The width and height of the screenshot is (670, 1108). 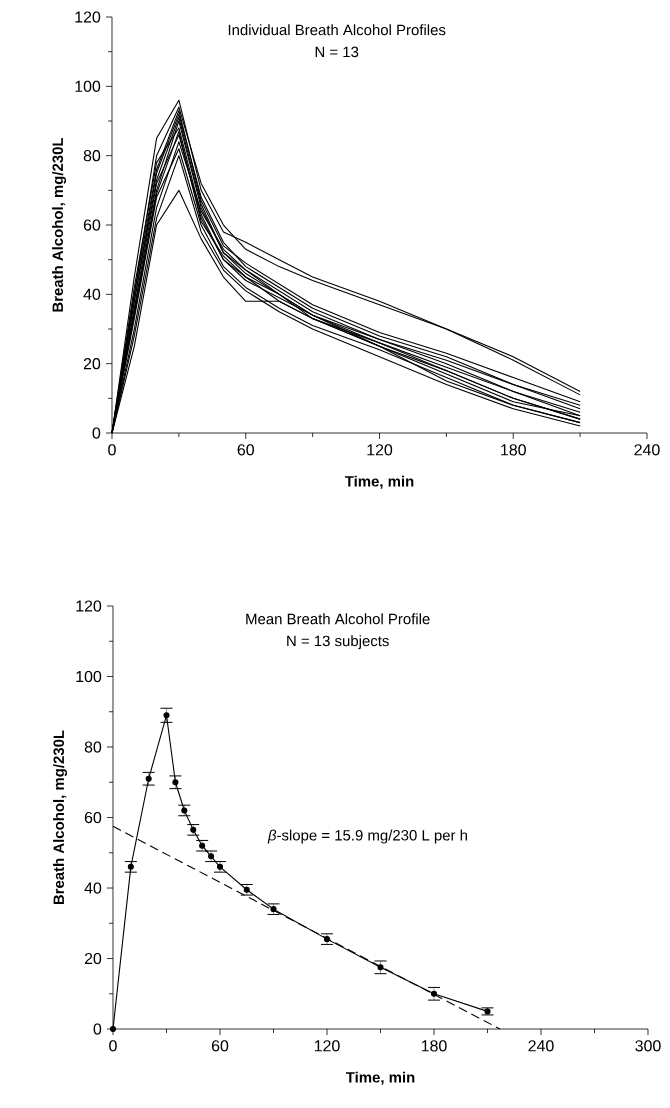 What do you see at coordinates (337, 30) in the screenshot?
I see `chart-title: Individual Breath Alcohol Profiles` at bounding box center [337, 30].